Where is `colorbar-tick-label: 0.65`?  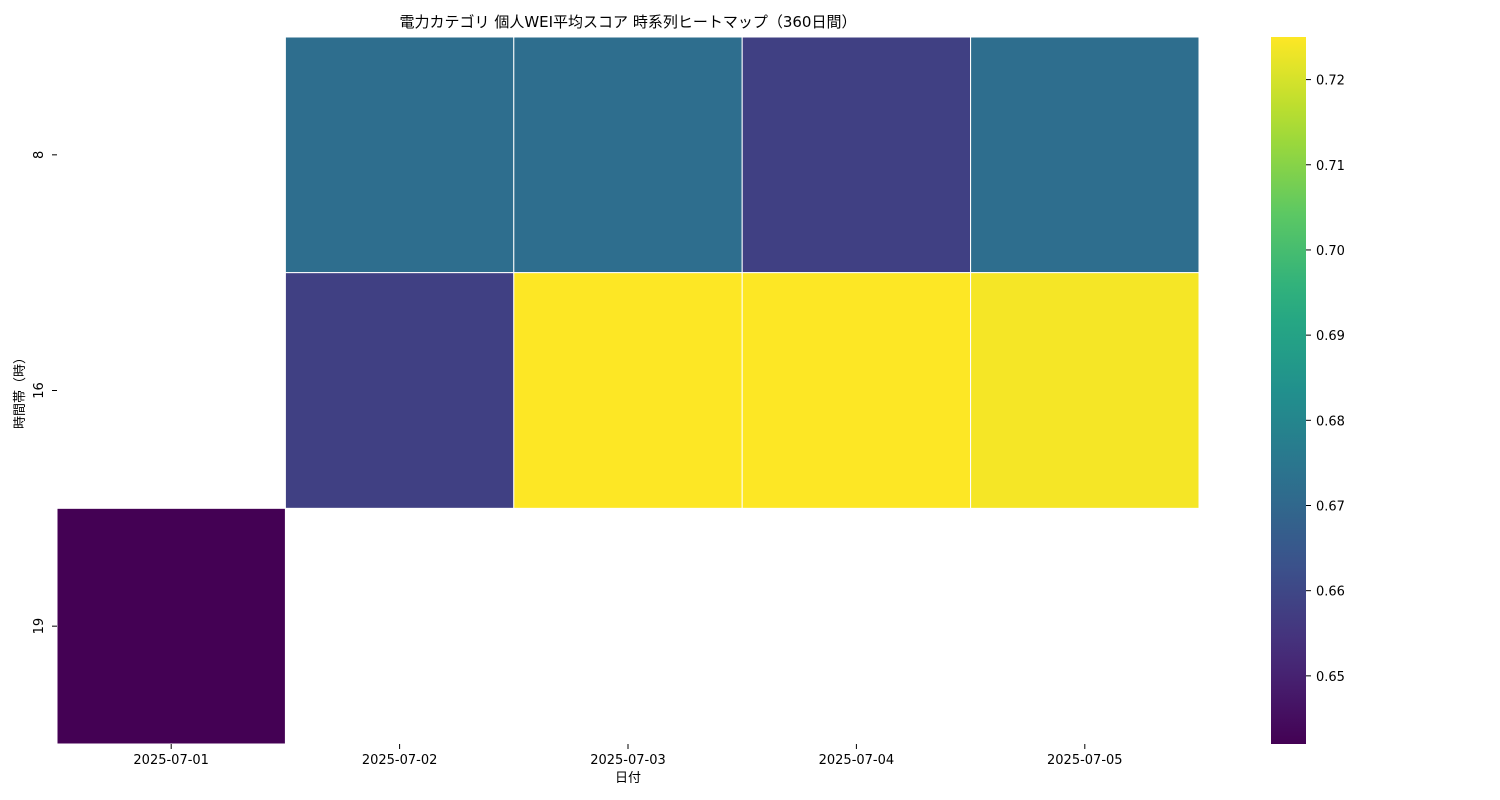
colorbar-tick-label: 0.65 is located at coordinates (1330, 677).